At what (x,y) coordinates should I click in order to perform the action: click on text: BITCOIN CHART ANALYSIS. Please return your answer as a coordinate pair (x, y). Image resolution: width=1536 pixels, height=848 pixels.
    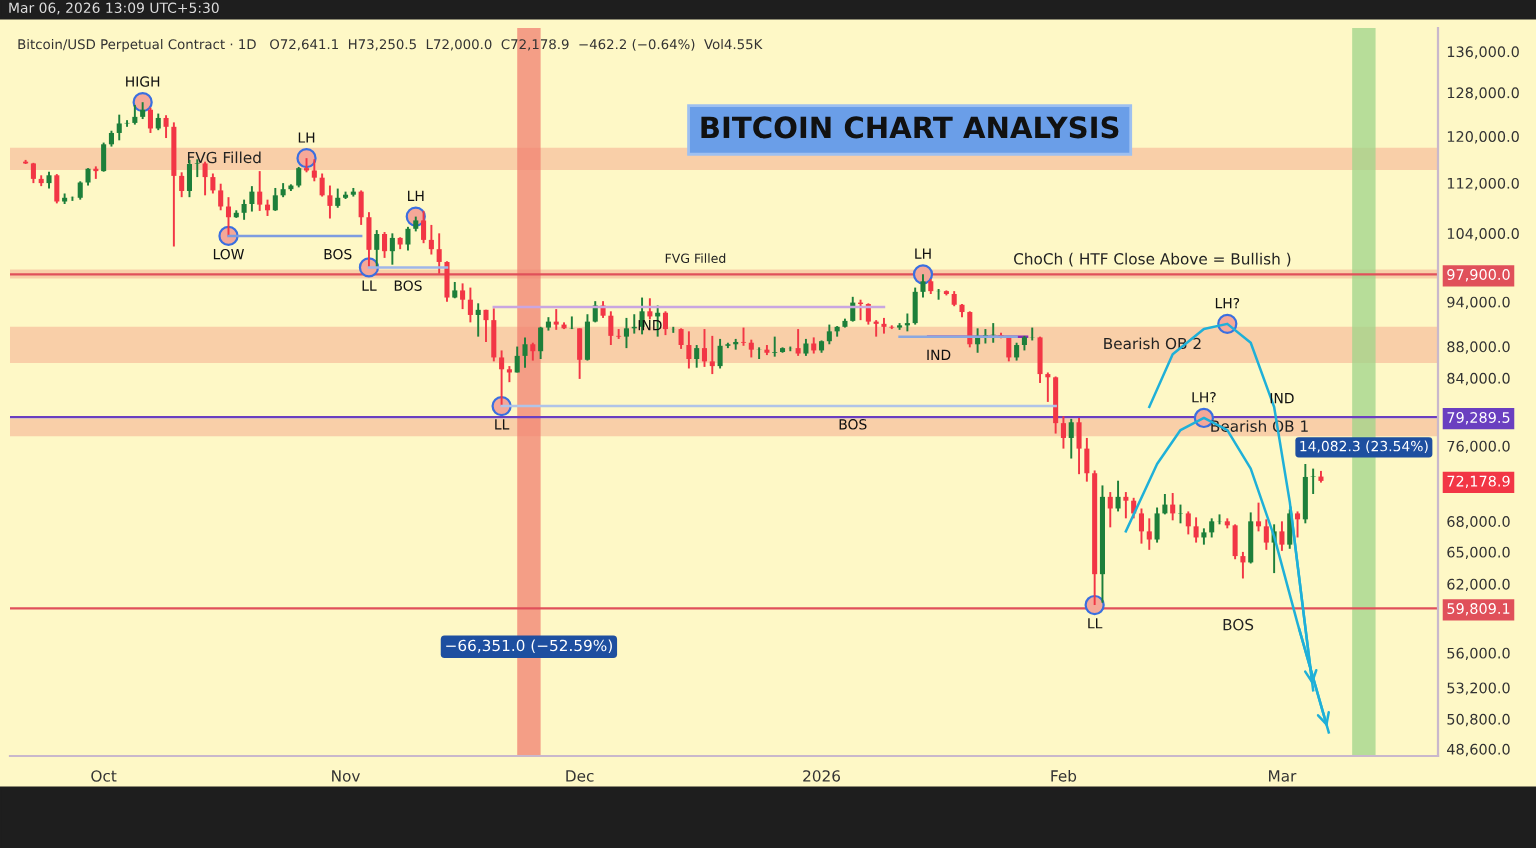
    Looking at the image, I should click on (910, 127).